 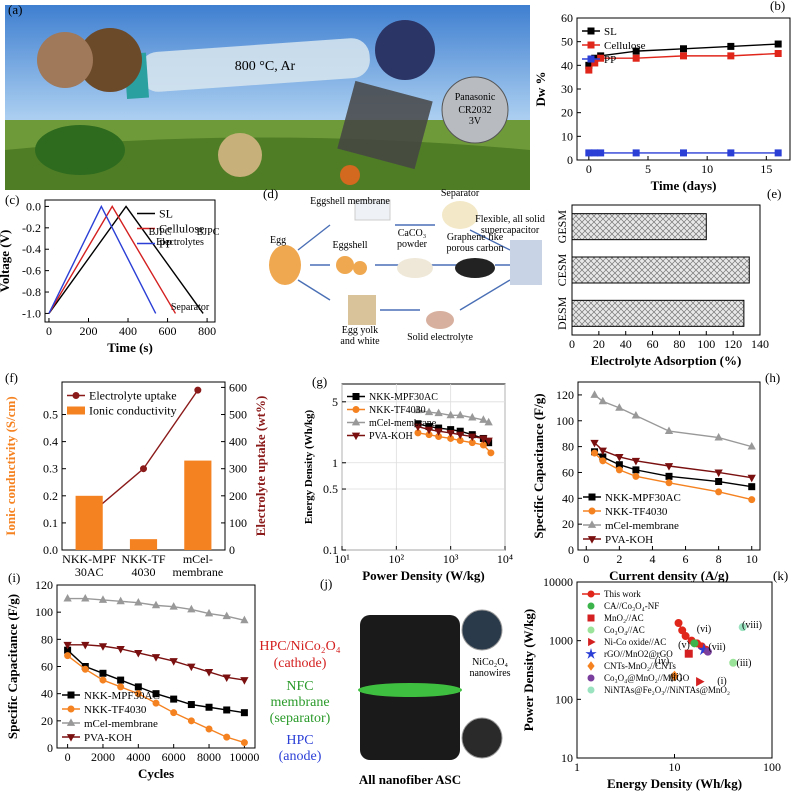 What do you see at coordinates (648, 169) in the screenshot?
I see `x-tick-label: 5` at bounding box center [648, 169].